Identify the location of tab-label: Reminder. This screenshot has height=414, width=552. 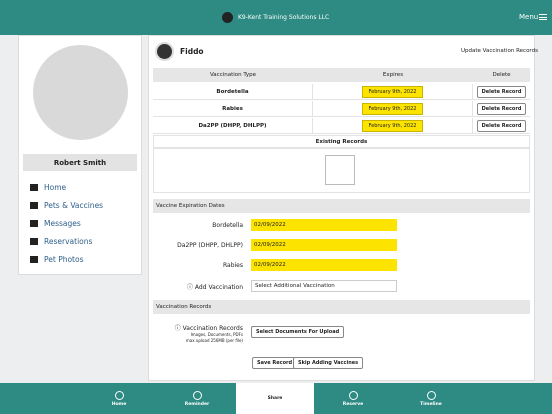
(197, 404).